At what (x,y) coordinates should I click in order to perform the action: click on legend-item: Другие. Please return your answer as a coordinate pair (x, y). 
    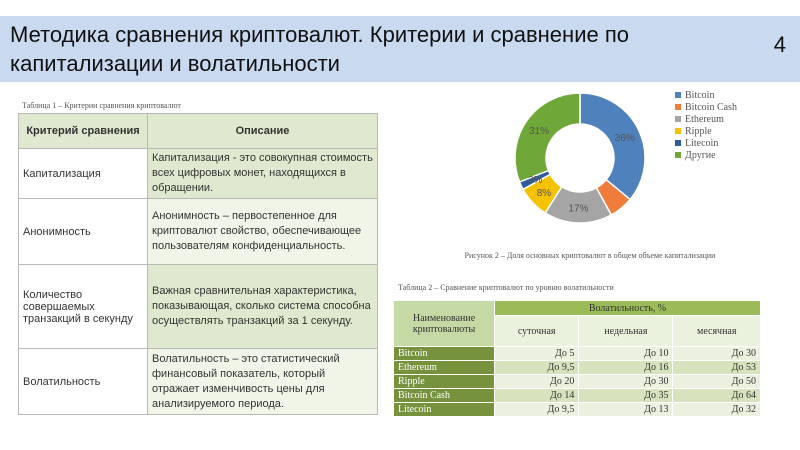
    Looking at the image, I should click on (706, 155).